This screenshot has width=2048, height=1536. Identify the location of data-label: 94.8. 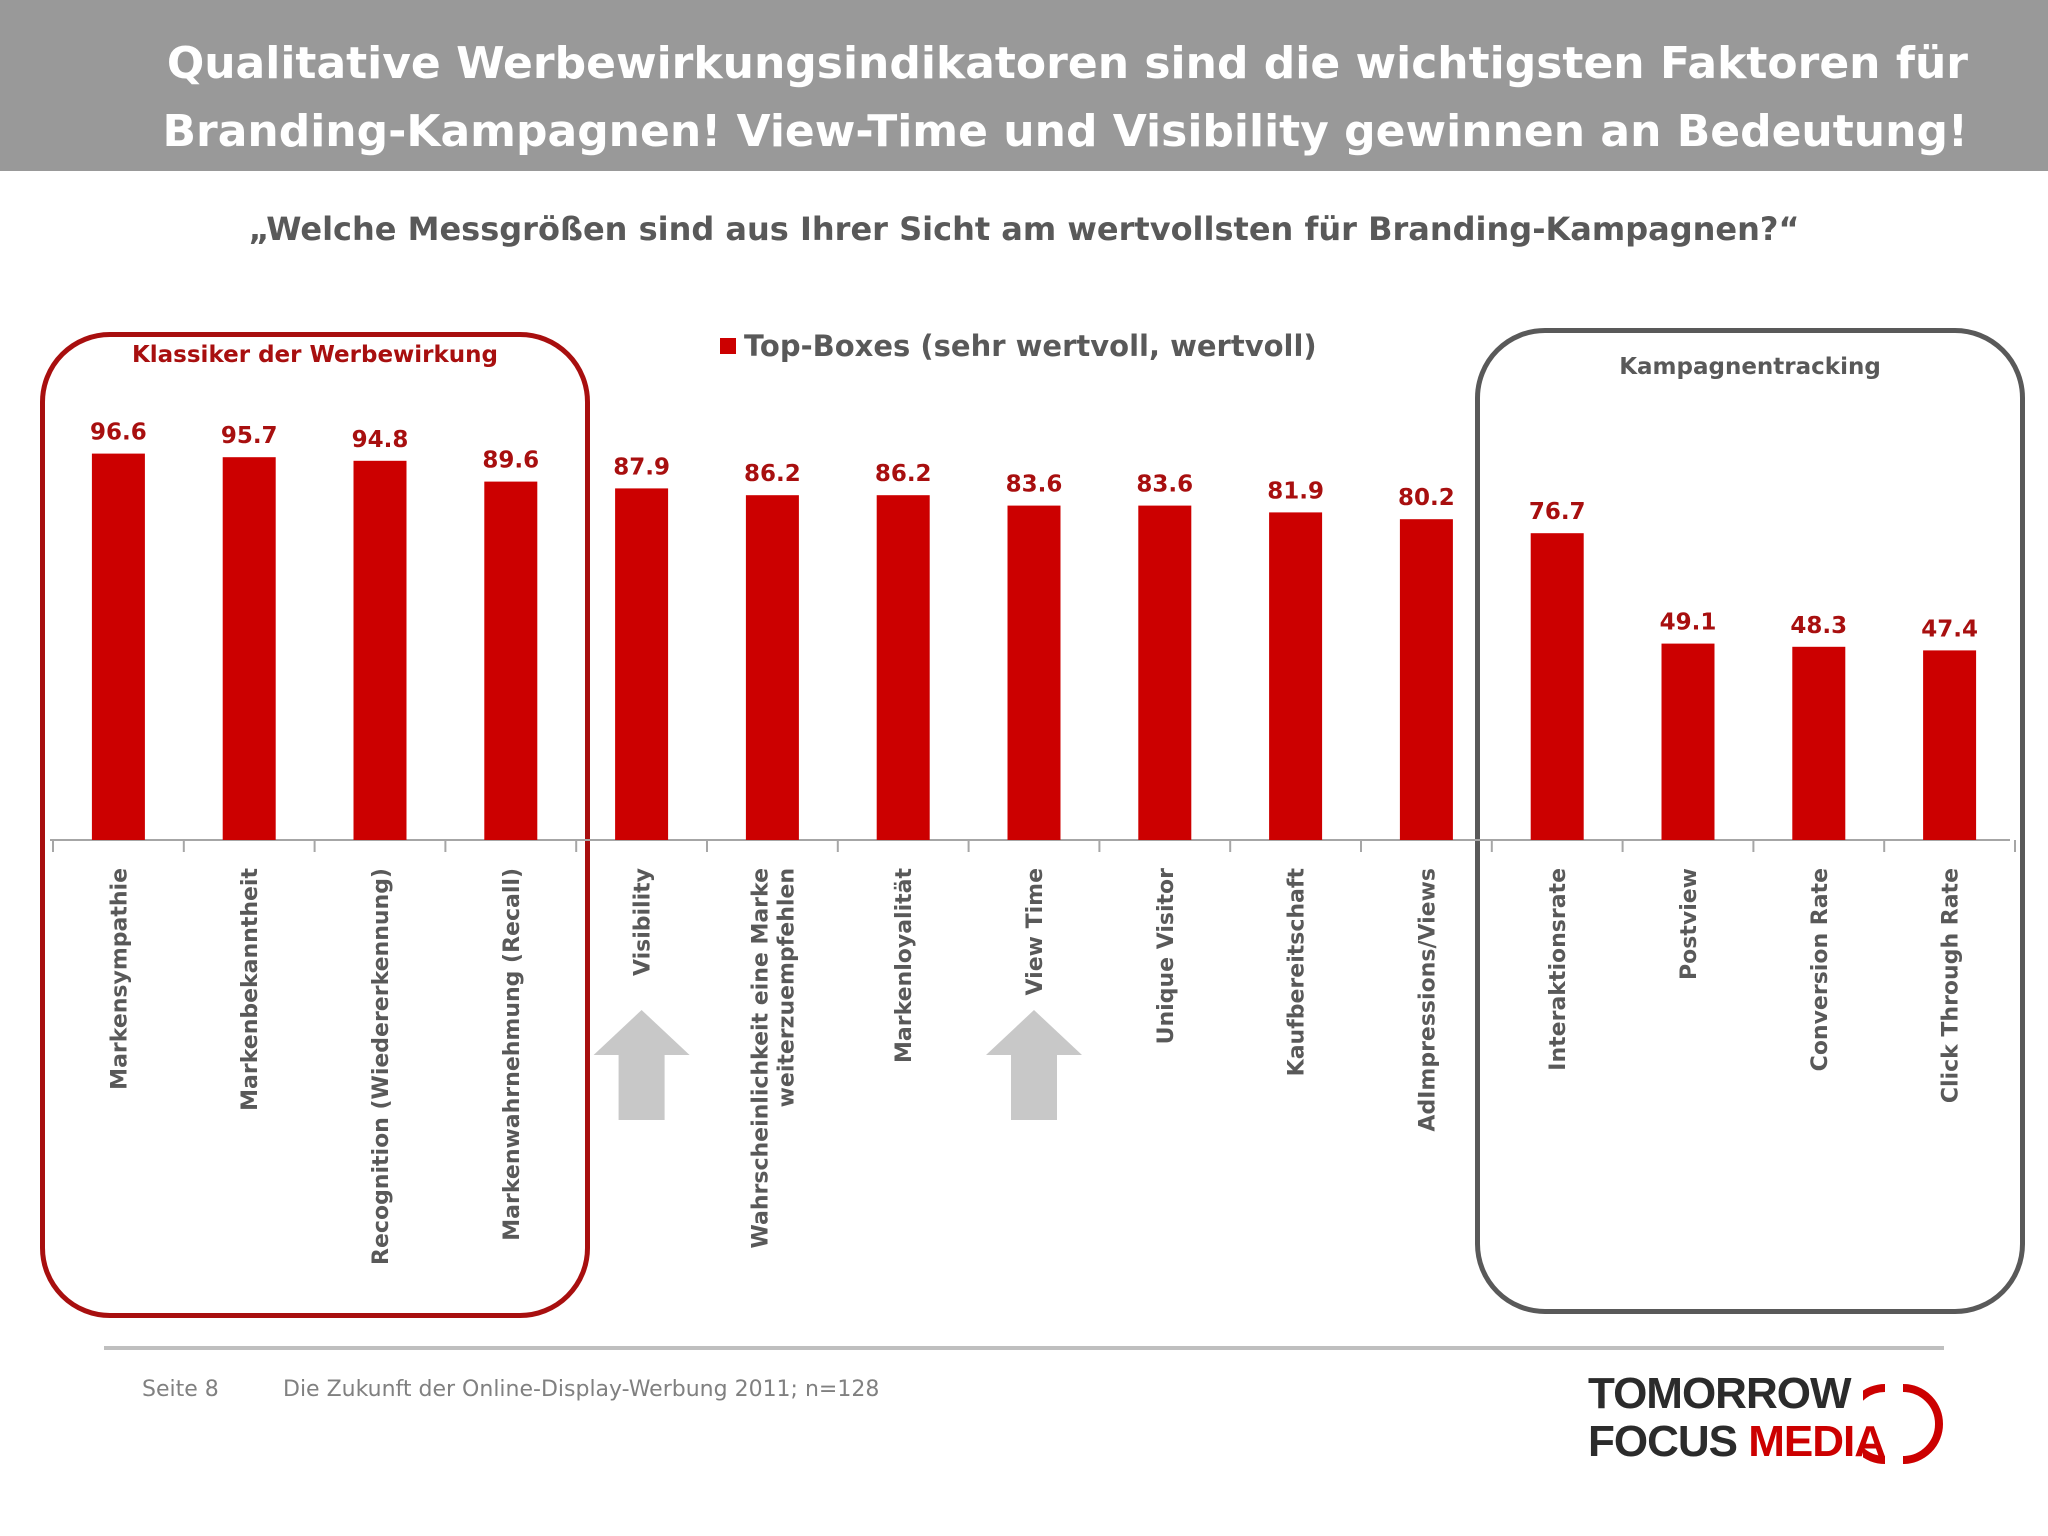
(380, 440).